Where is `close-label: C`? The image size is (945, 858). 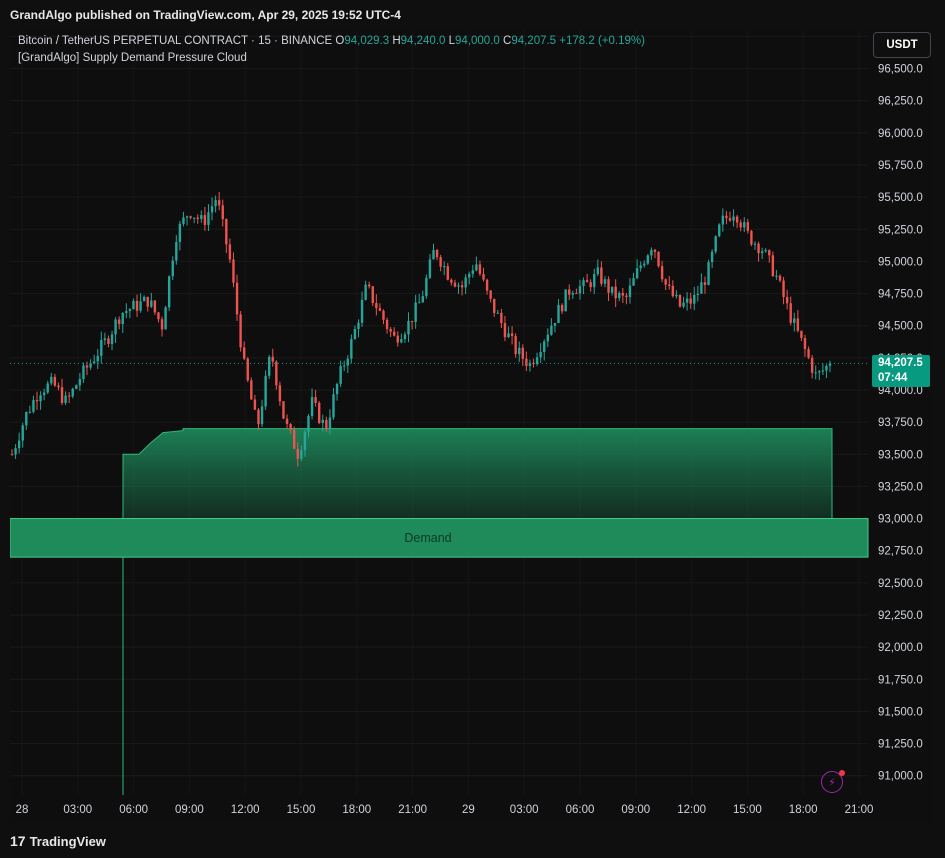 close-label: C is located at coordinates (507, 41).